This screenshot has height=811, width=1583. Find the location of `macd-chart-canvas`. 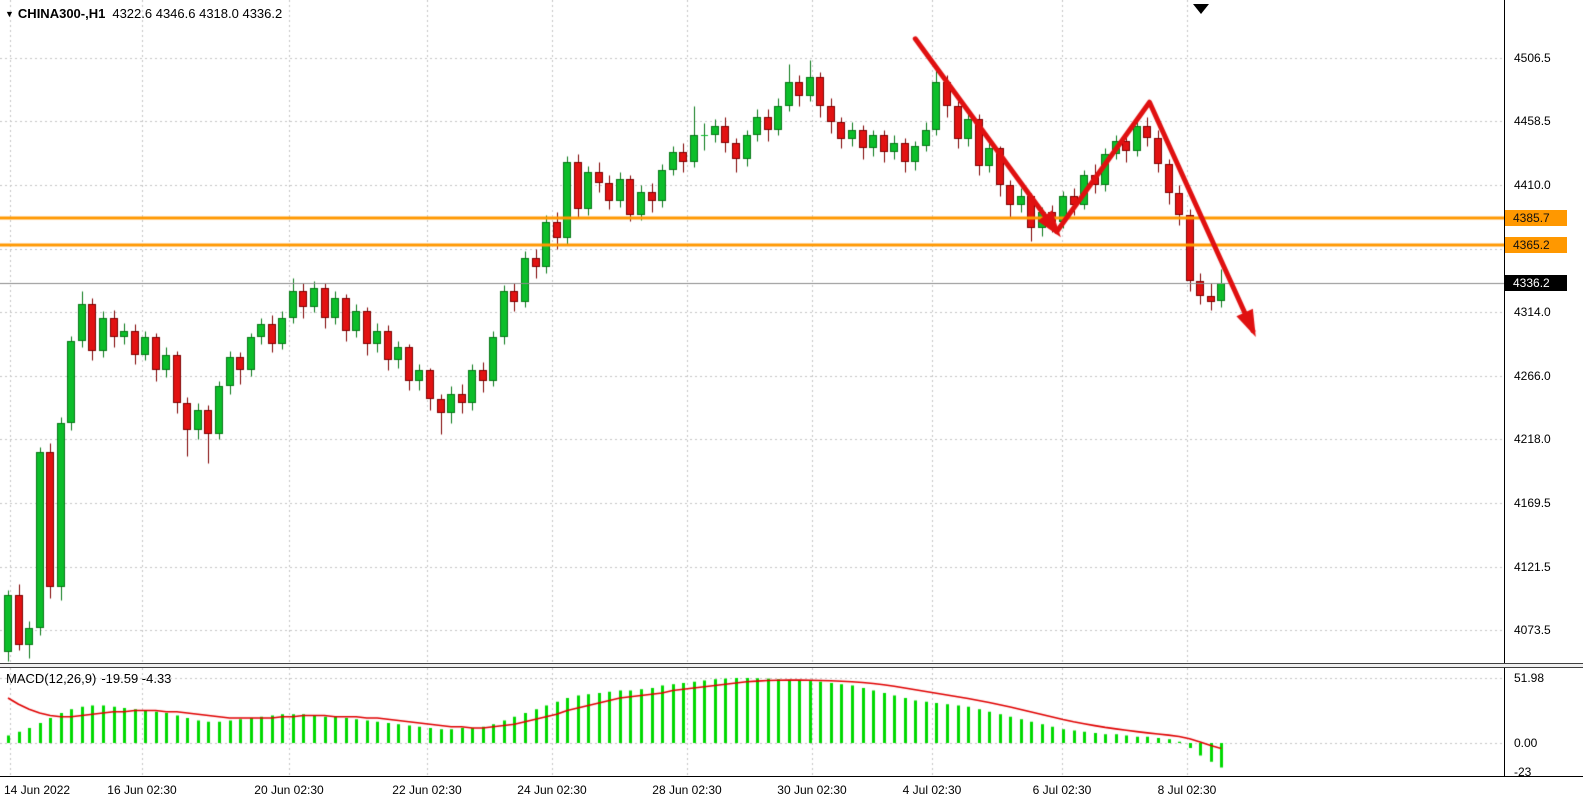

macd-chart-canvas is located at coordinates (752, 722).